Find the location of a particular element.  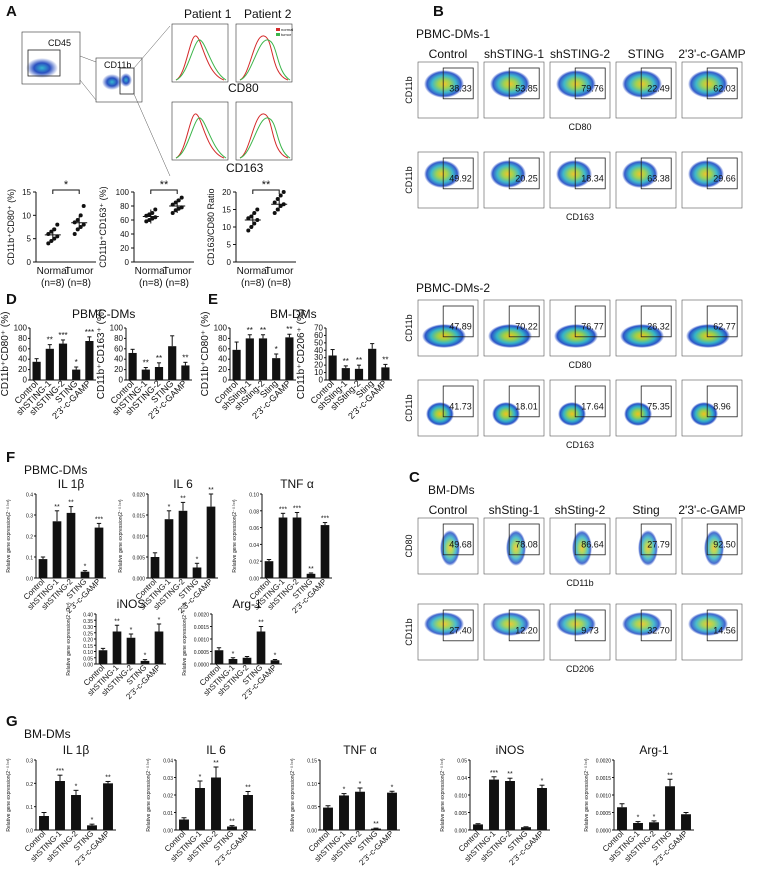

group-label: Tumor is located at coordinates (279, 271).